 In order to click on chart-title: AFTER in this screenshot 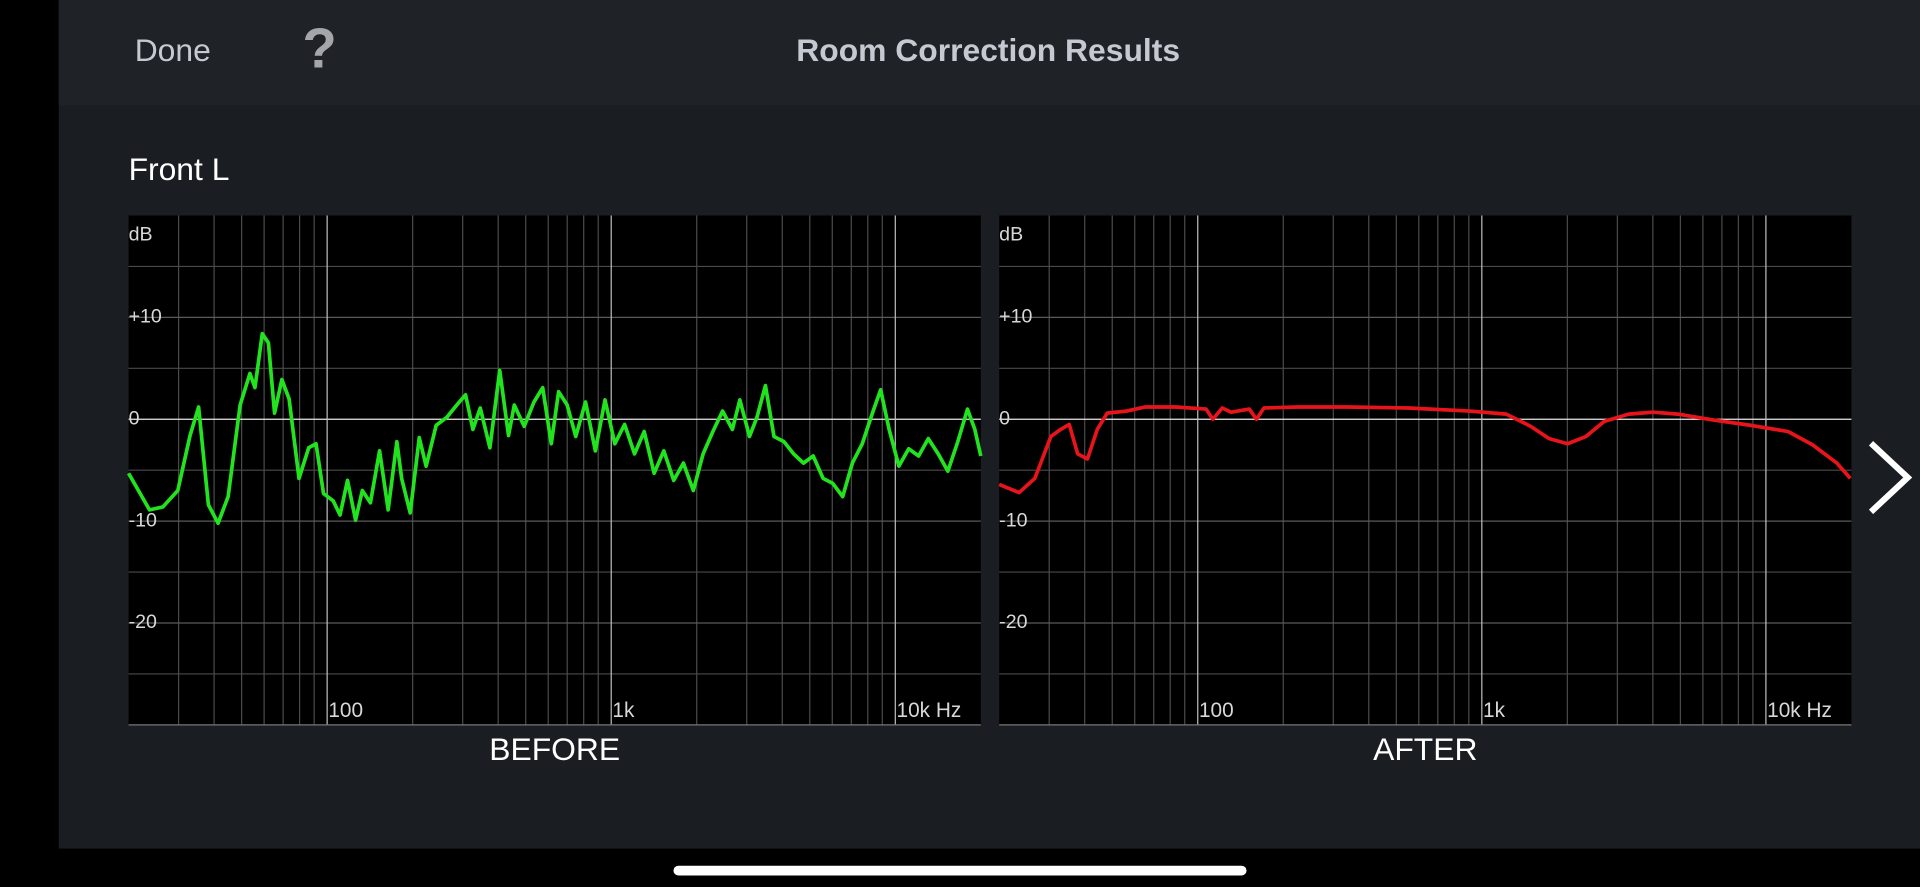, I will do `click(1425, 749)`.